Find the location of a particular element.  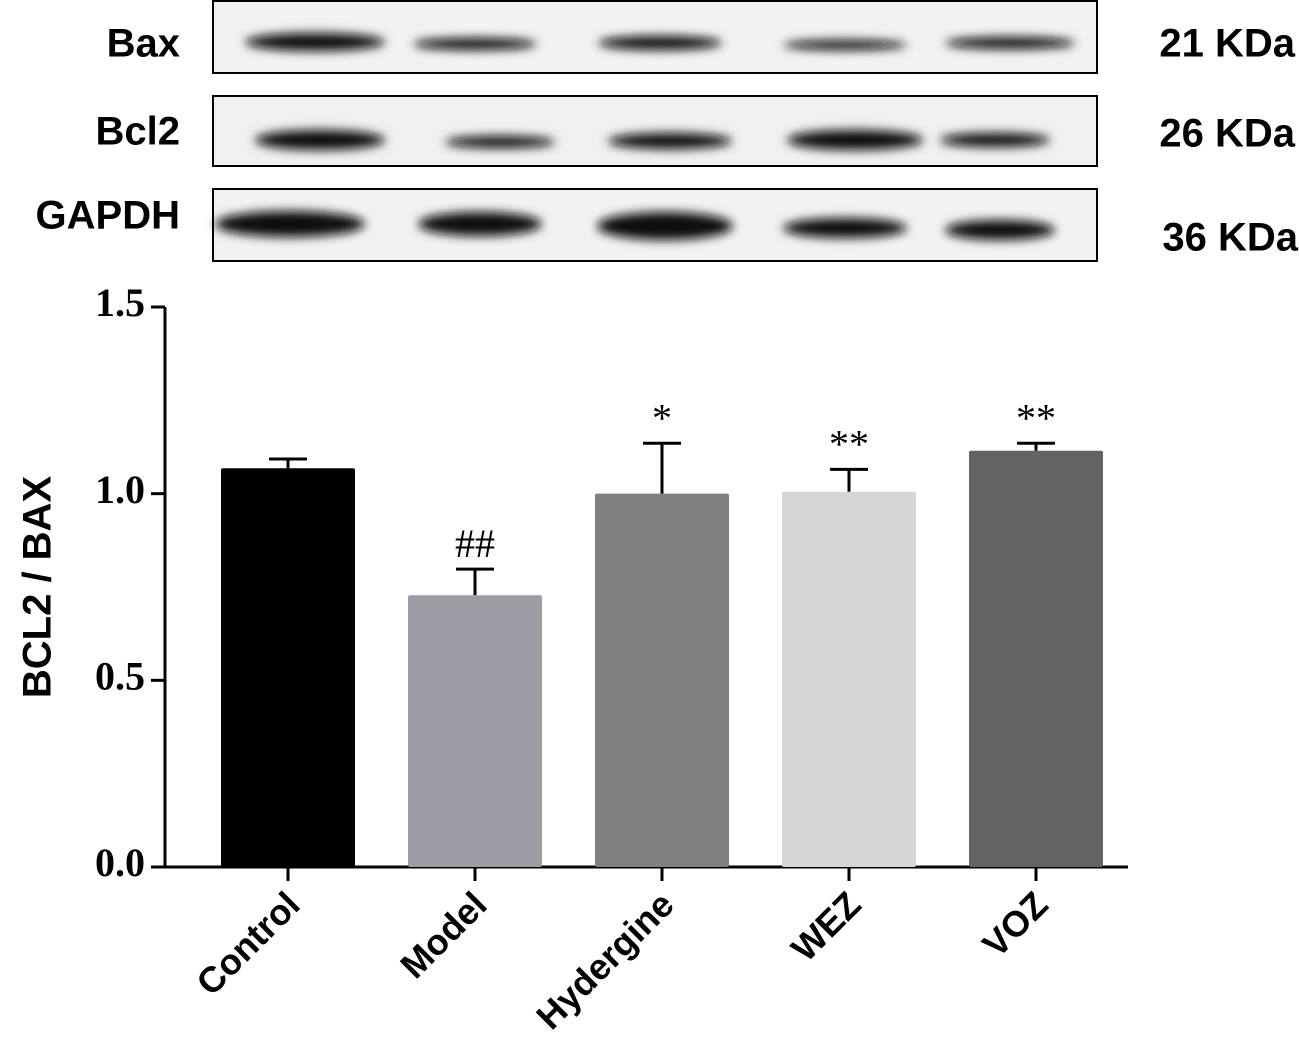

blot-box is located at coordinates (655, 131).